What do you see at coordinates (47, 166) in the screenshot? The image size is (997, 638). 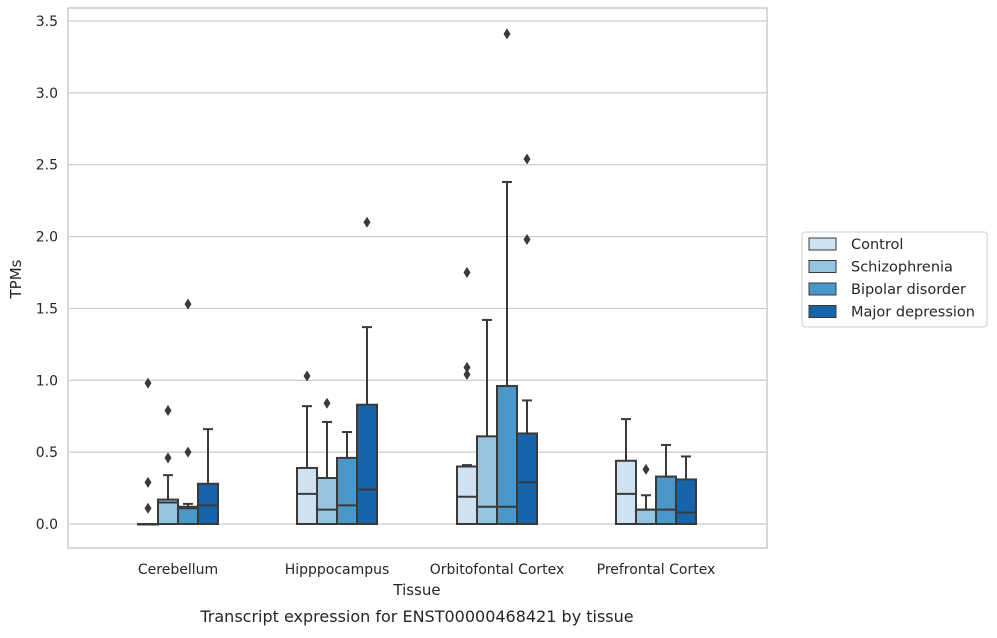 I see `y-tick-label: 2.5` at bounding box center [47, 166].